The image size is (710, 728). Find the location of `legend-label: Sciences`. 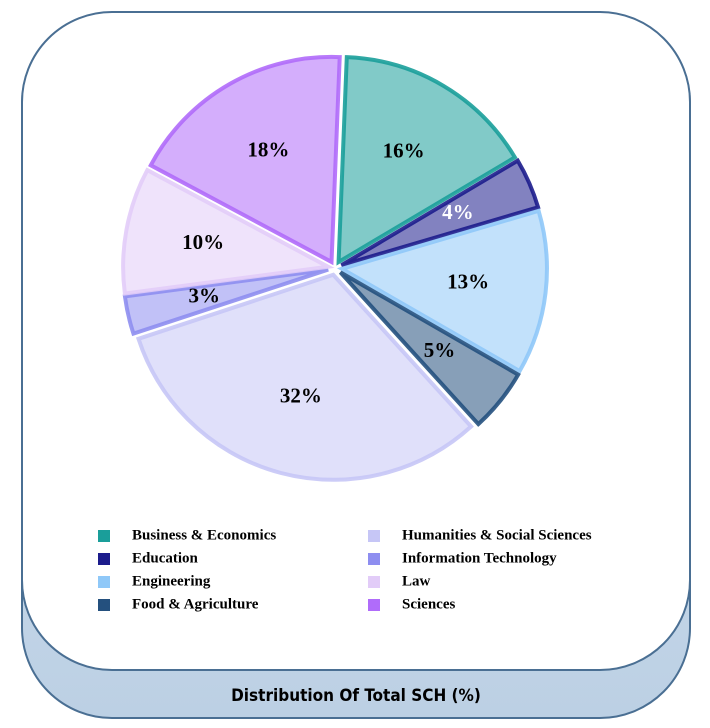

legend-label: Sciences is located at coordinates (428, 604).